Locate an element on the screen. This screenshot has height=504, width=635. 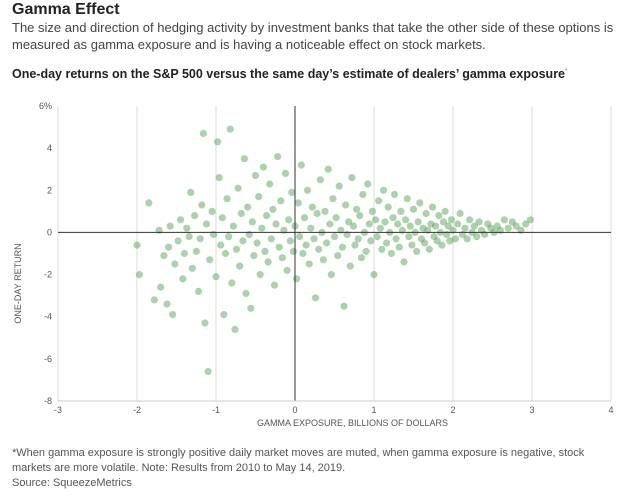
x-tick-label: -2 is located at coordinates (137, 410).